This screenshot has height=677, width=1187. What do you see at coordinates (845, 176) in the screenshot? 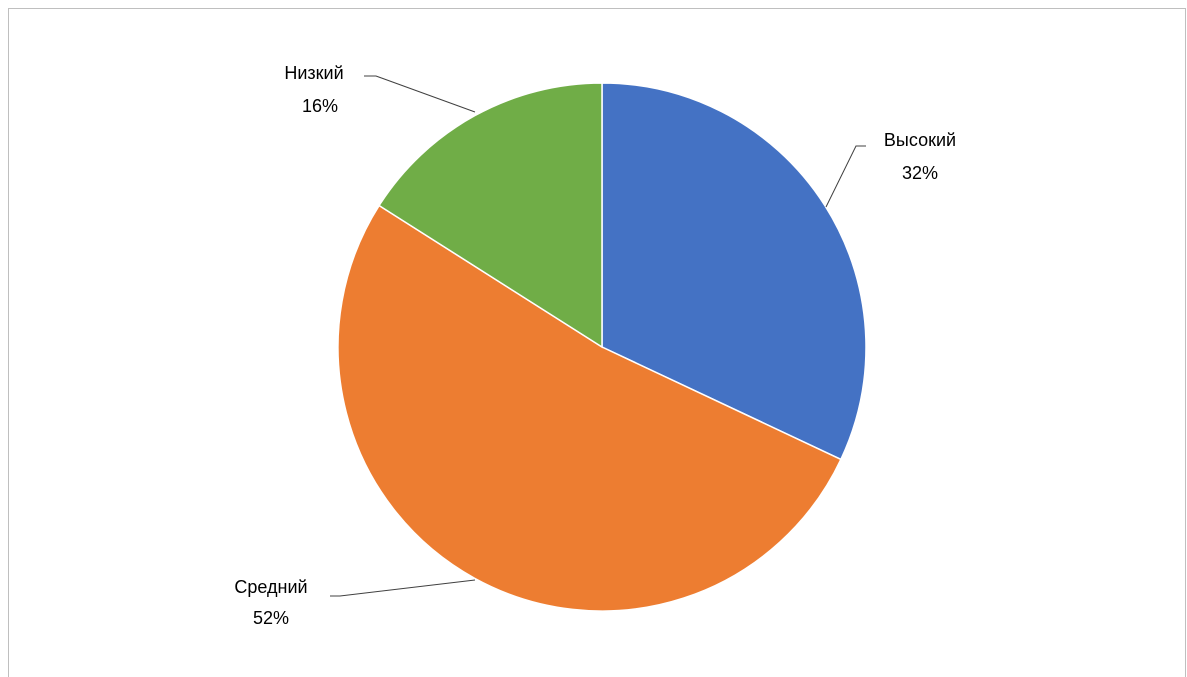
I see `leader-line-high` at bounding box center [845, 176].